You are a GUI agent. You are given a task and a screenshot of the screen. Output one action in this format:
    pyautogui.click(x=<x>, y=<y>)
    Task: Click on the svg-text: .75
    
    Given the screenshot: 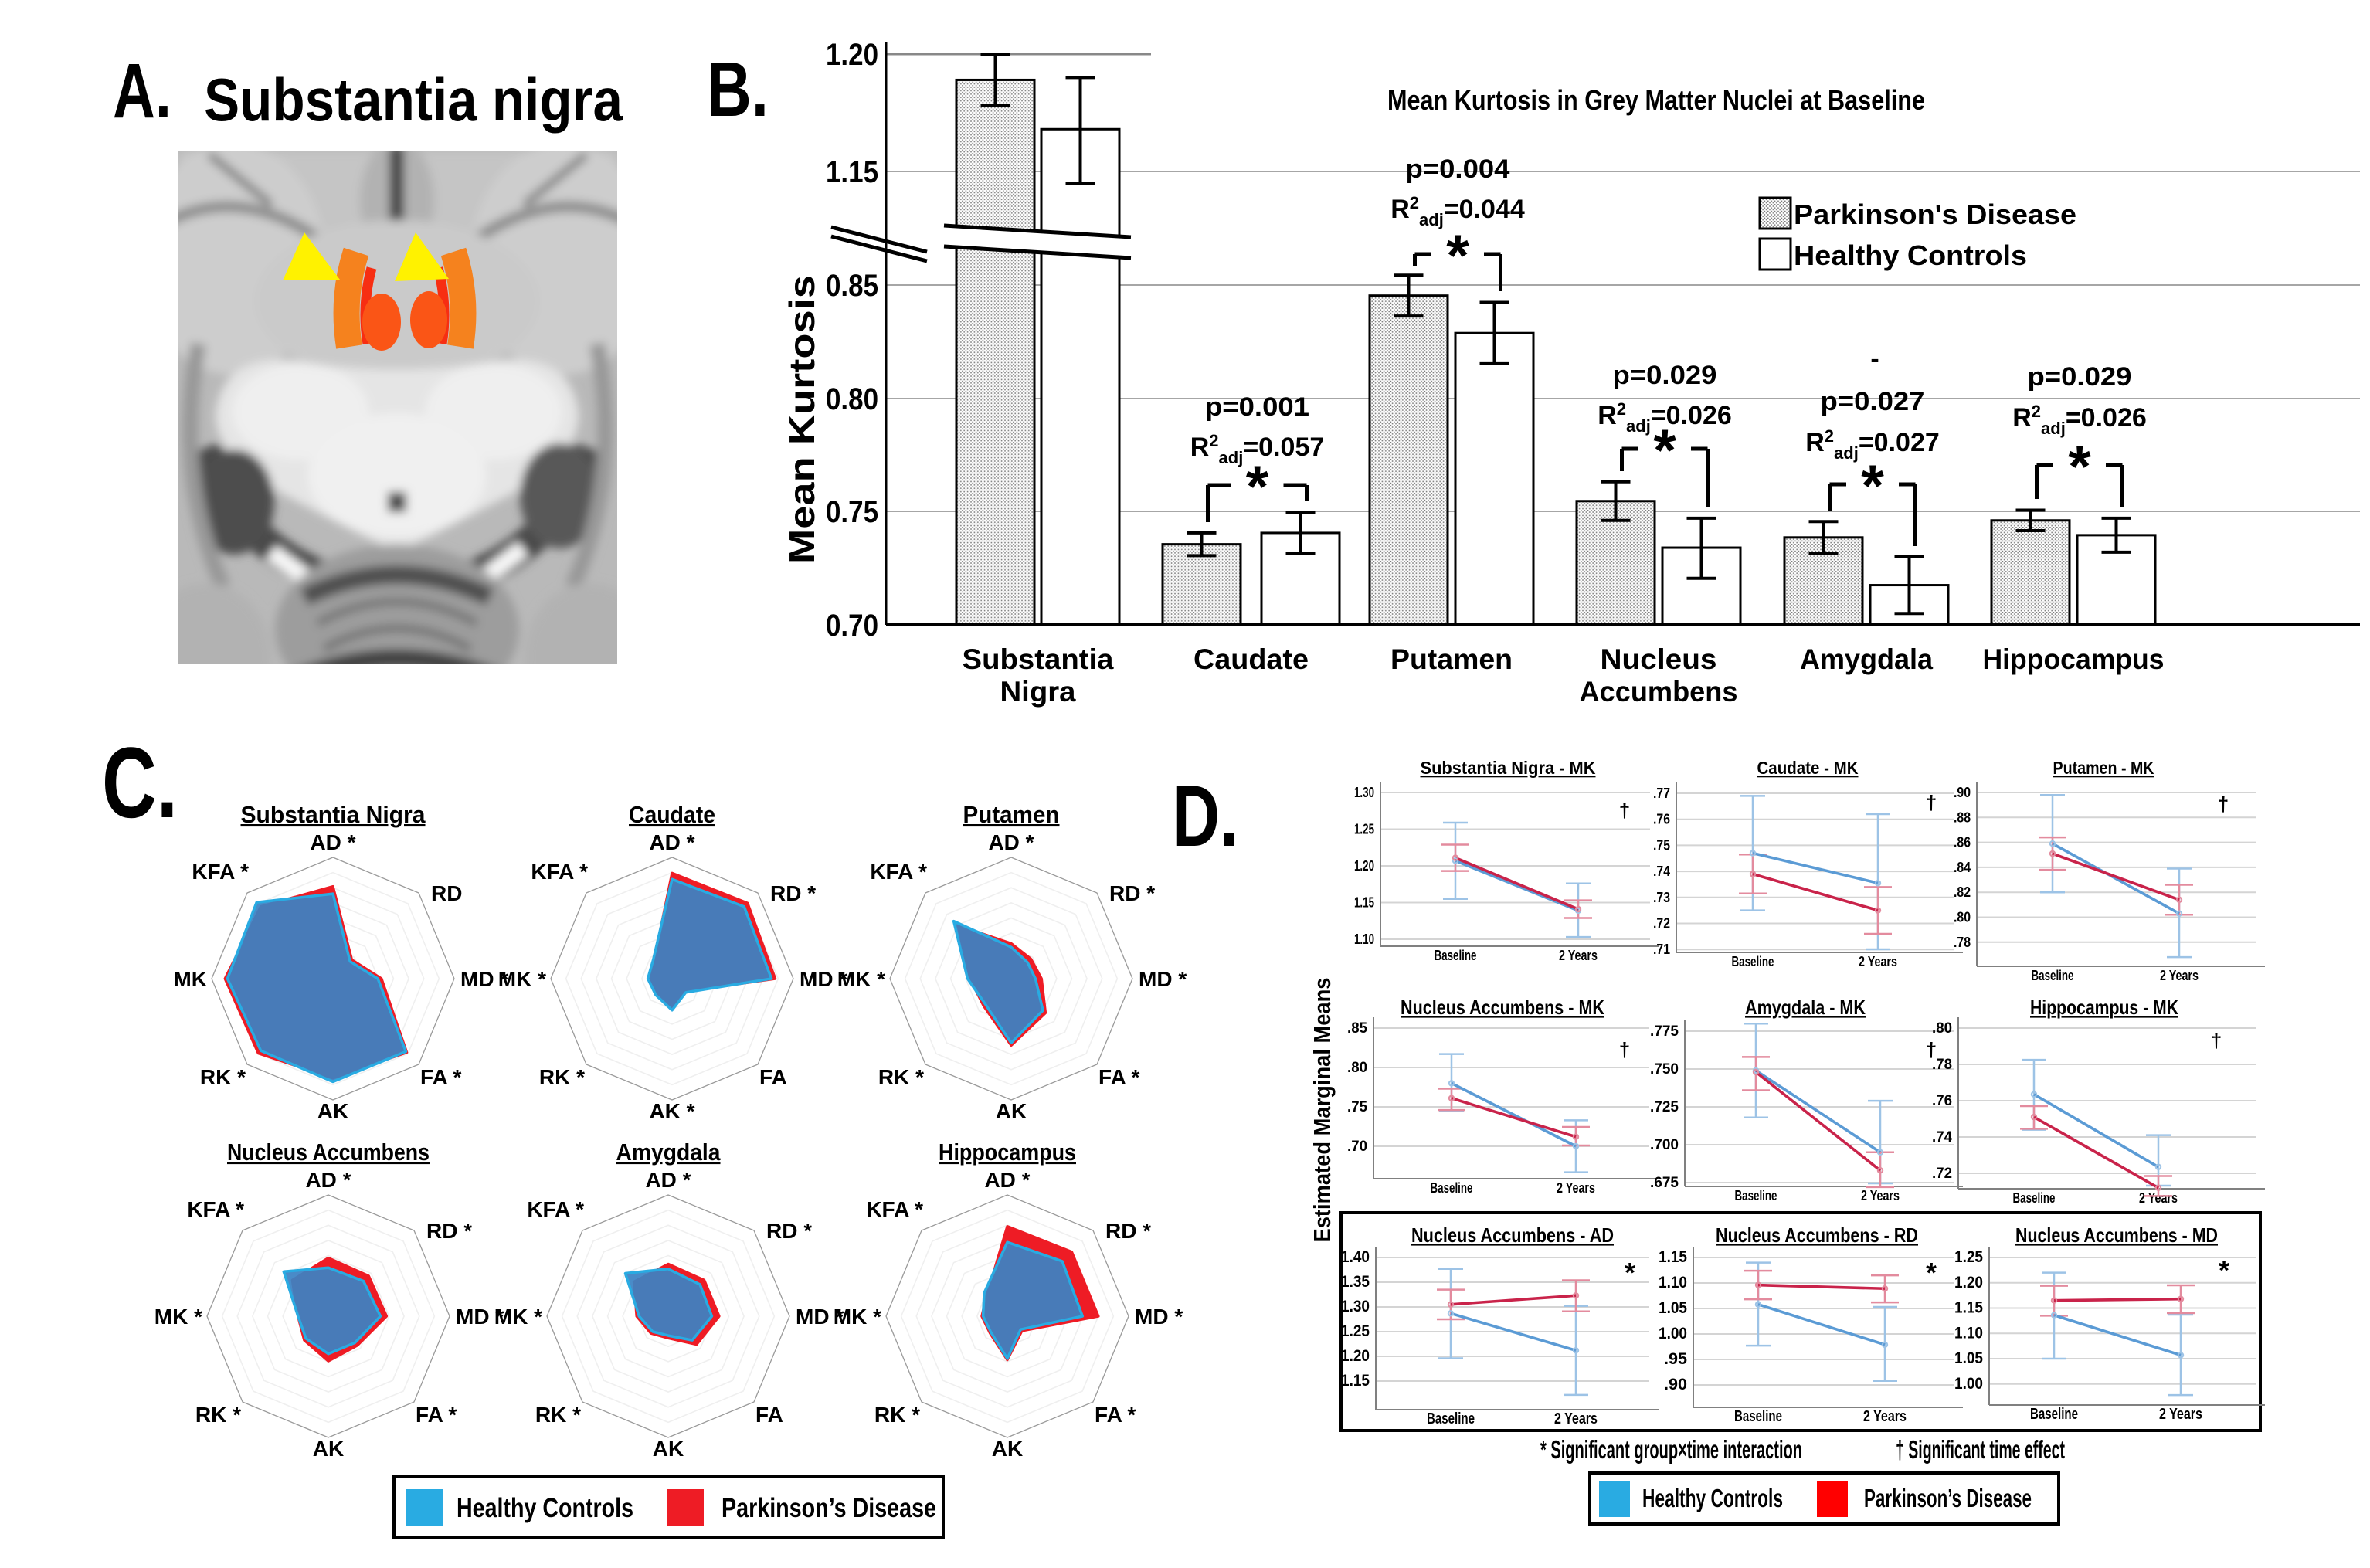 What is the action you would take?
    pyautogui.click(x=1662, y=845)
    